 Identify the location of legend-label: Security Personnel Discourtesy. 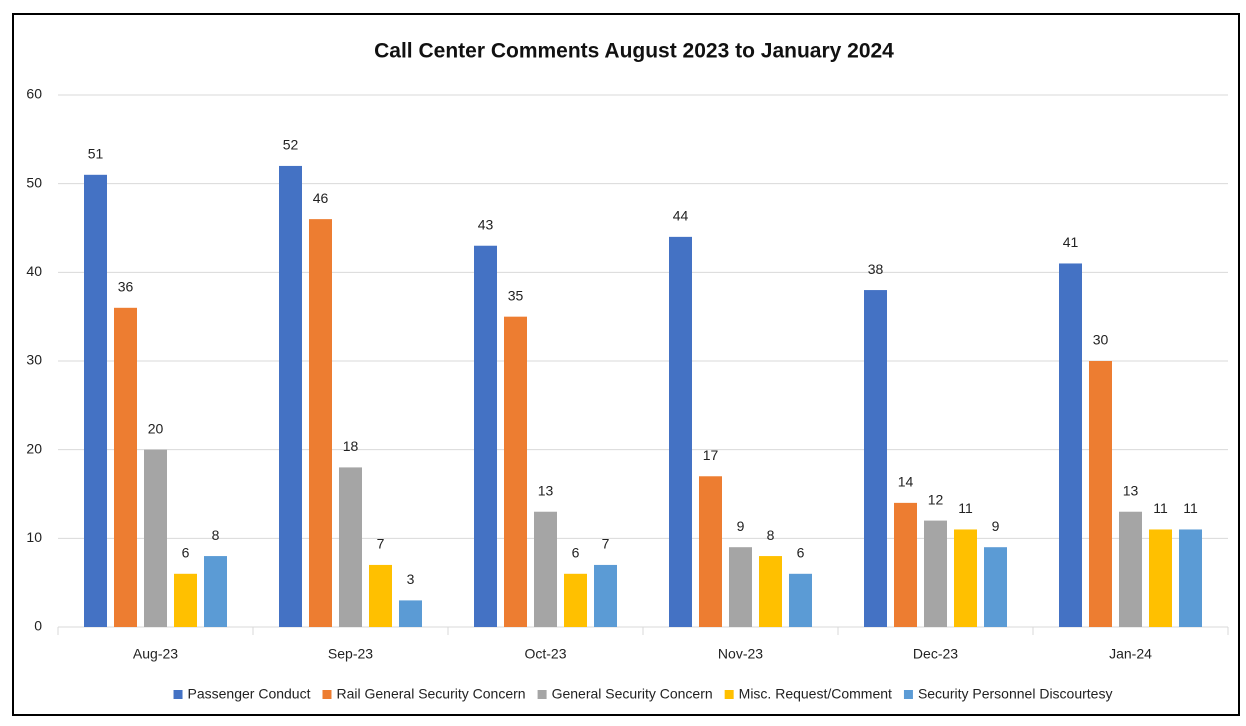
(1015, 694).